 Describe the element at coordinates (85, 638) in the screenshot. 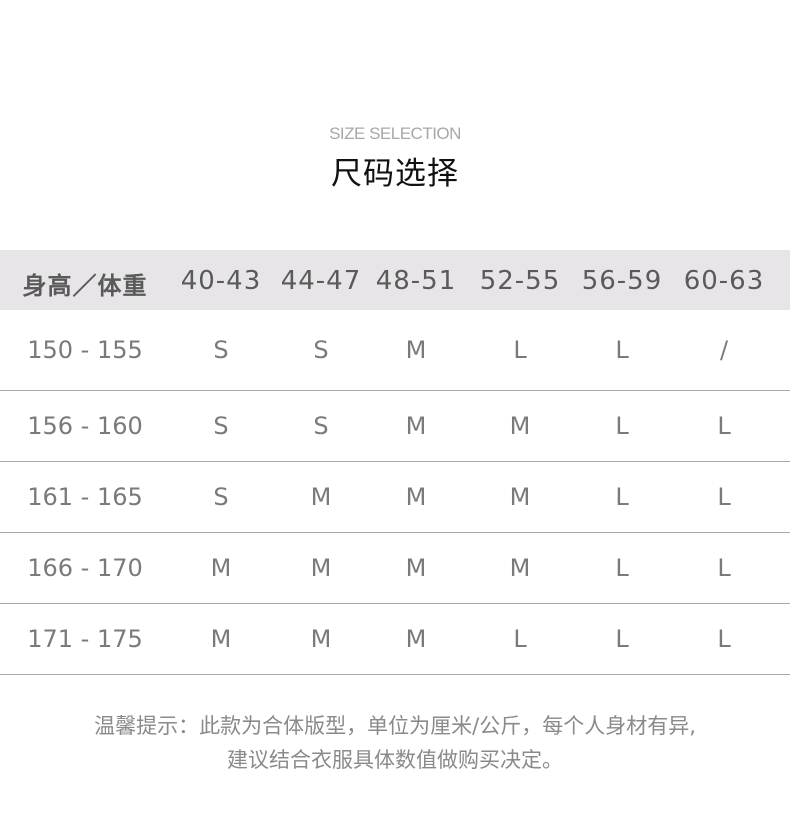

I see `height-range-cell: 171 - 175` at that location.